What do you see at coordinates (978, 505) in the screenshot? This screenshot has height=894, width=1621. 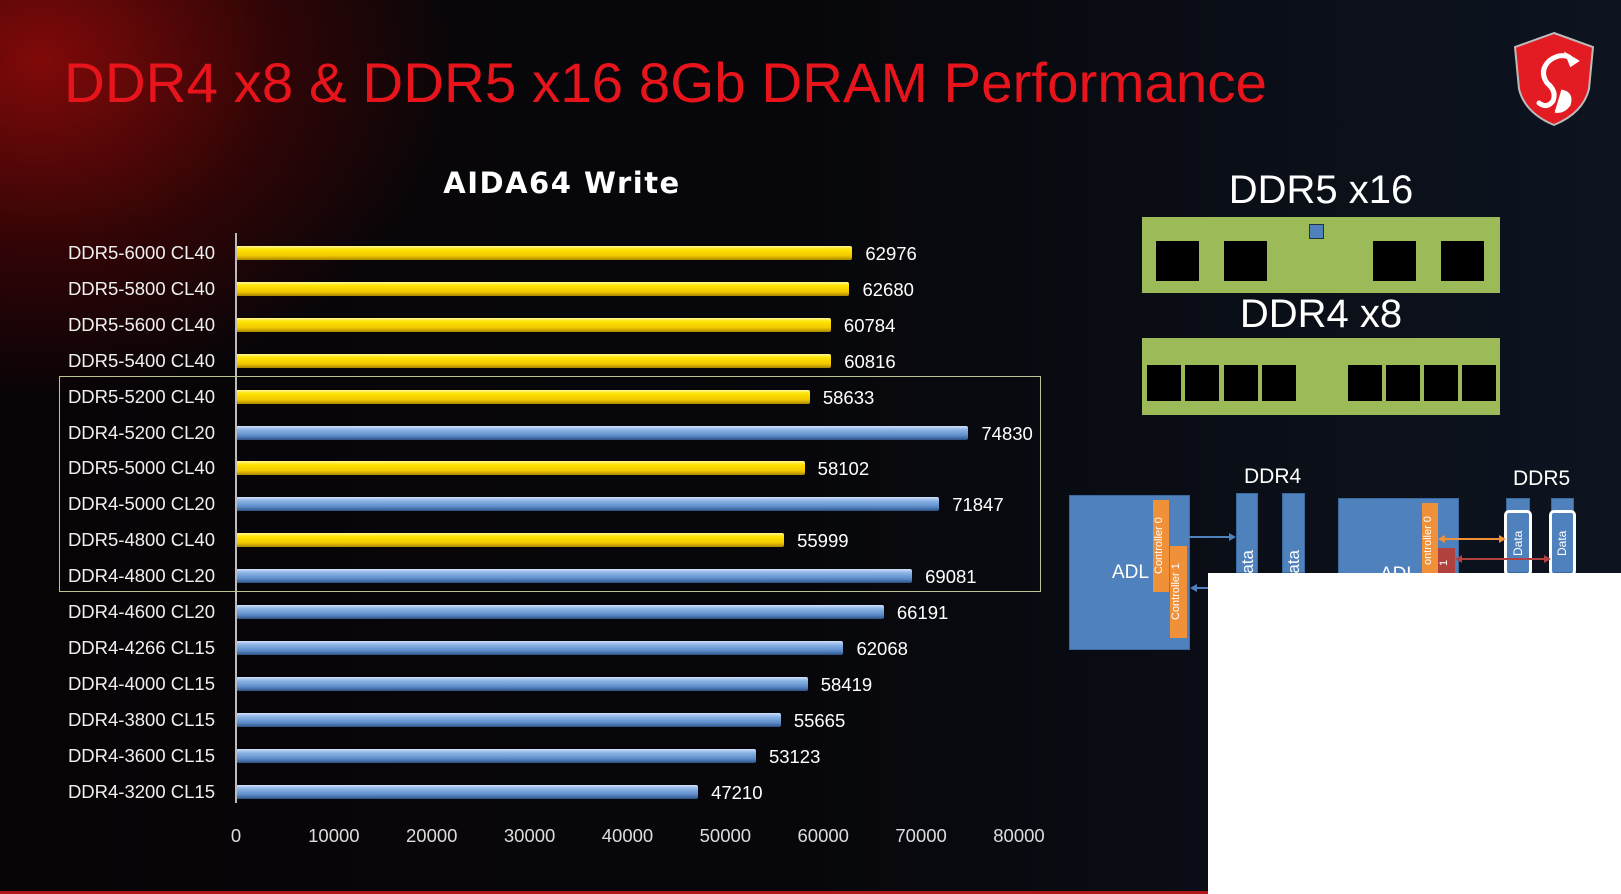 I see `value-label: 71847` at bounding box center [978, 505].